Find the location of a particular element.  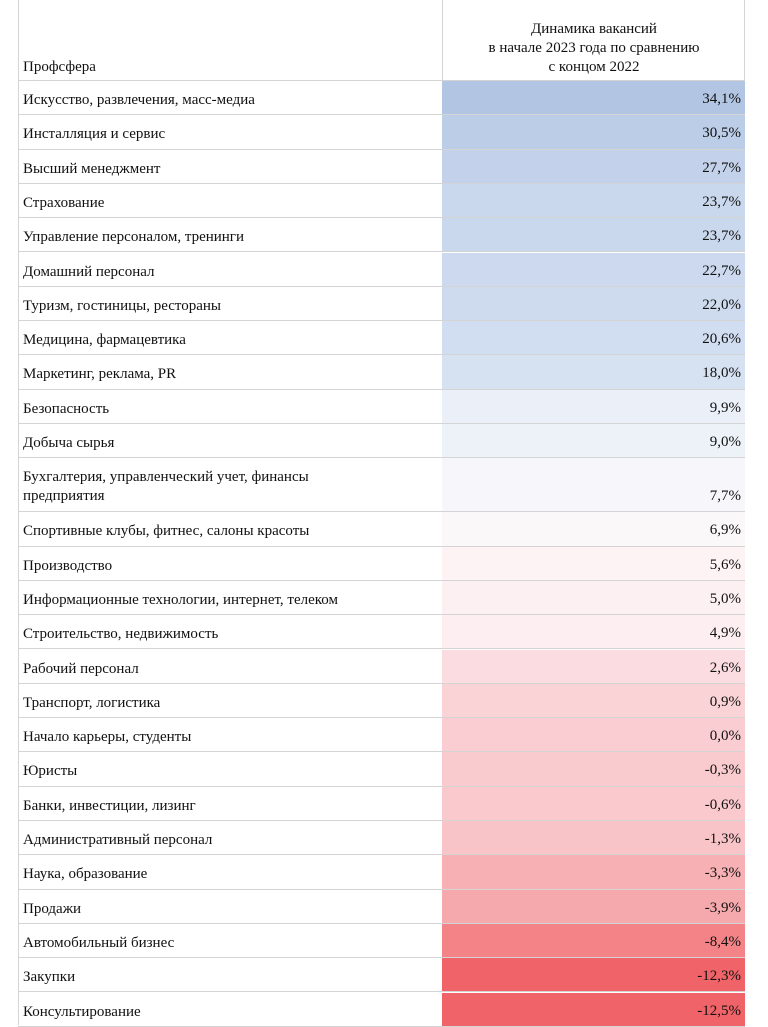

row-profsfera-label: Юристы is located at coordinates (50, 771).